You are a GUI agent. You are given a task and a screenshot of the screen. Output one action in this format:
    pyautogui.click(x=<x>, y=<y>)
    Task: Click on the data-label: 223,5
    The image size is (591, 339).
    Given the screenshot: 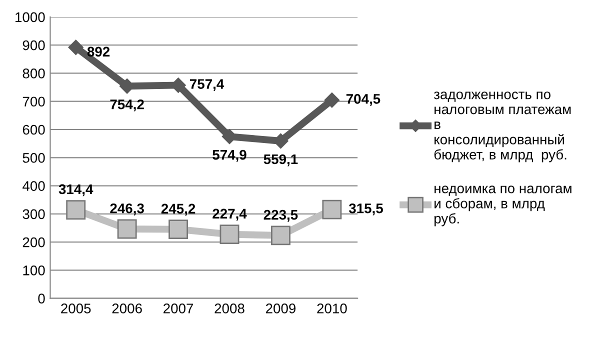 What is the action you would take?
    pyautogui.click(x=281, y=216)
    